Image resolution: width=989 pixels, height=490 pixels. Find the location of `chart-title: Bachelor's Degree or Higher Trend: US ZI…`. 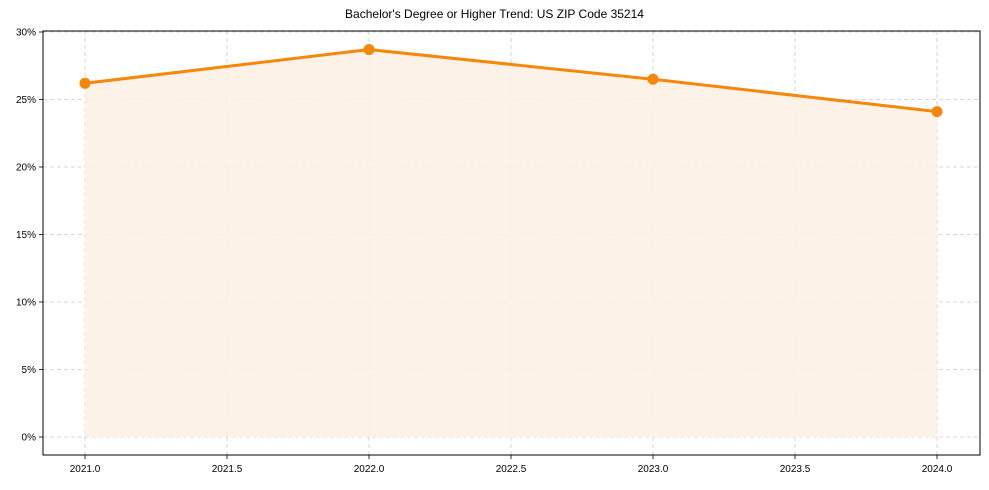

chart-title: Bachelor's Degree or Higher Trend: US ZI… is located at coordinates (494, 14).